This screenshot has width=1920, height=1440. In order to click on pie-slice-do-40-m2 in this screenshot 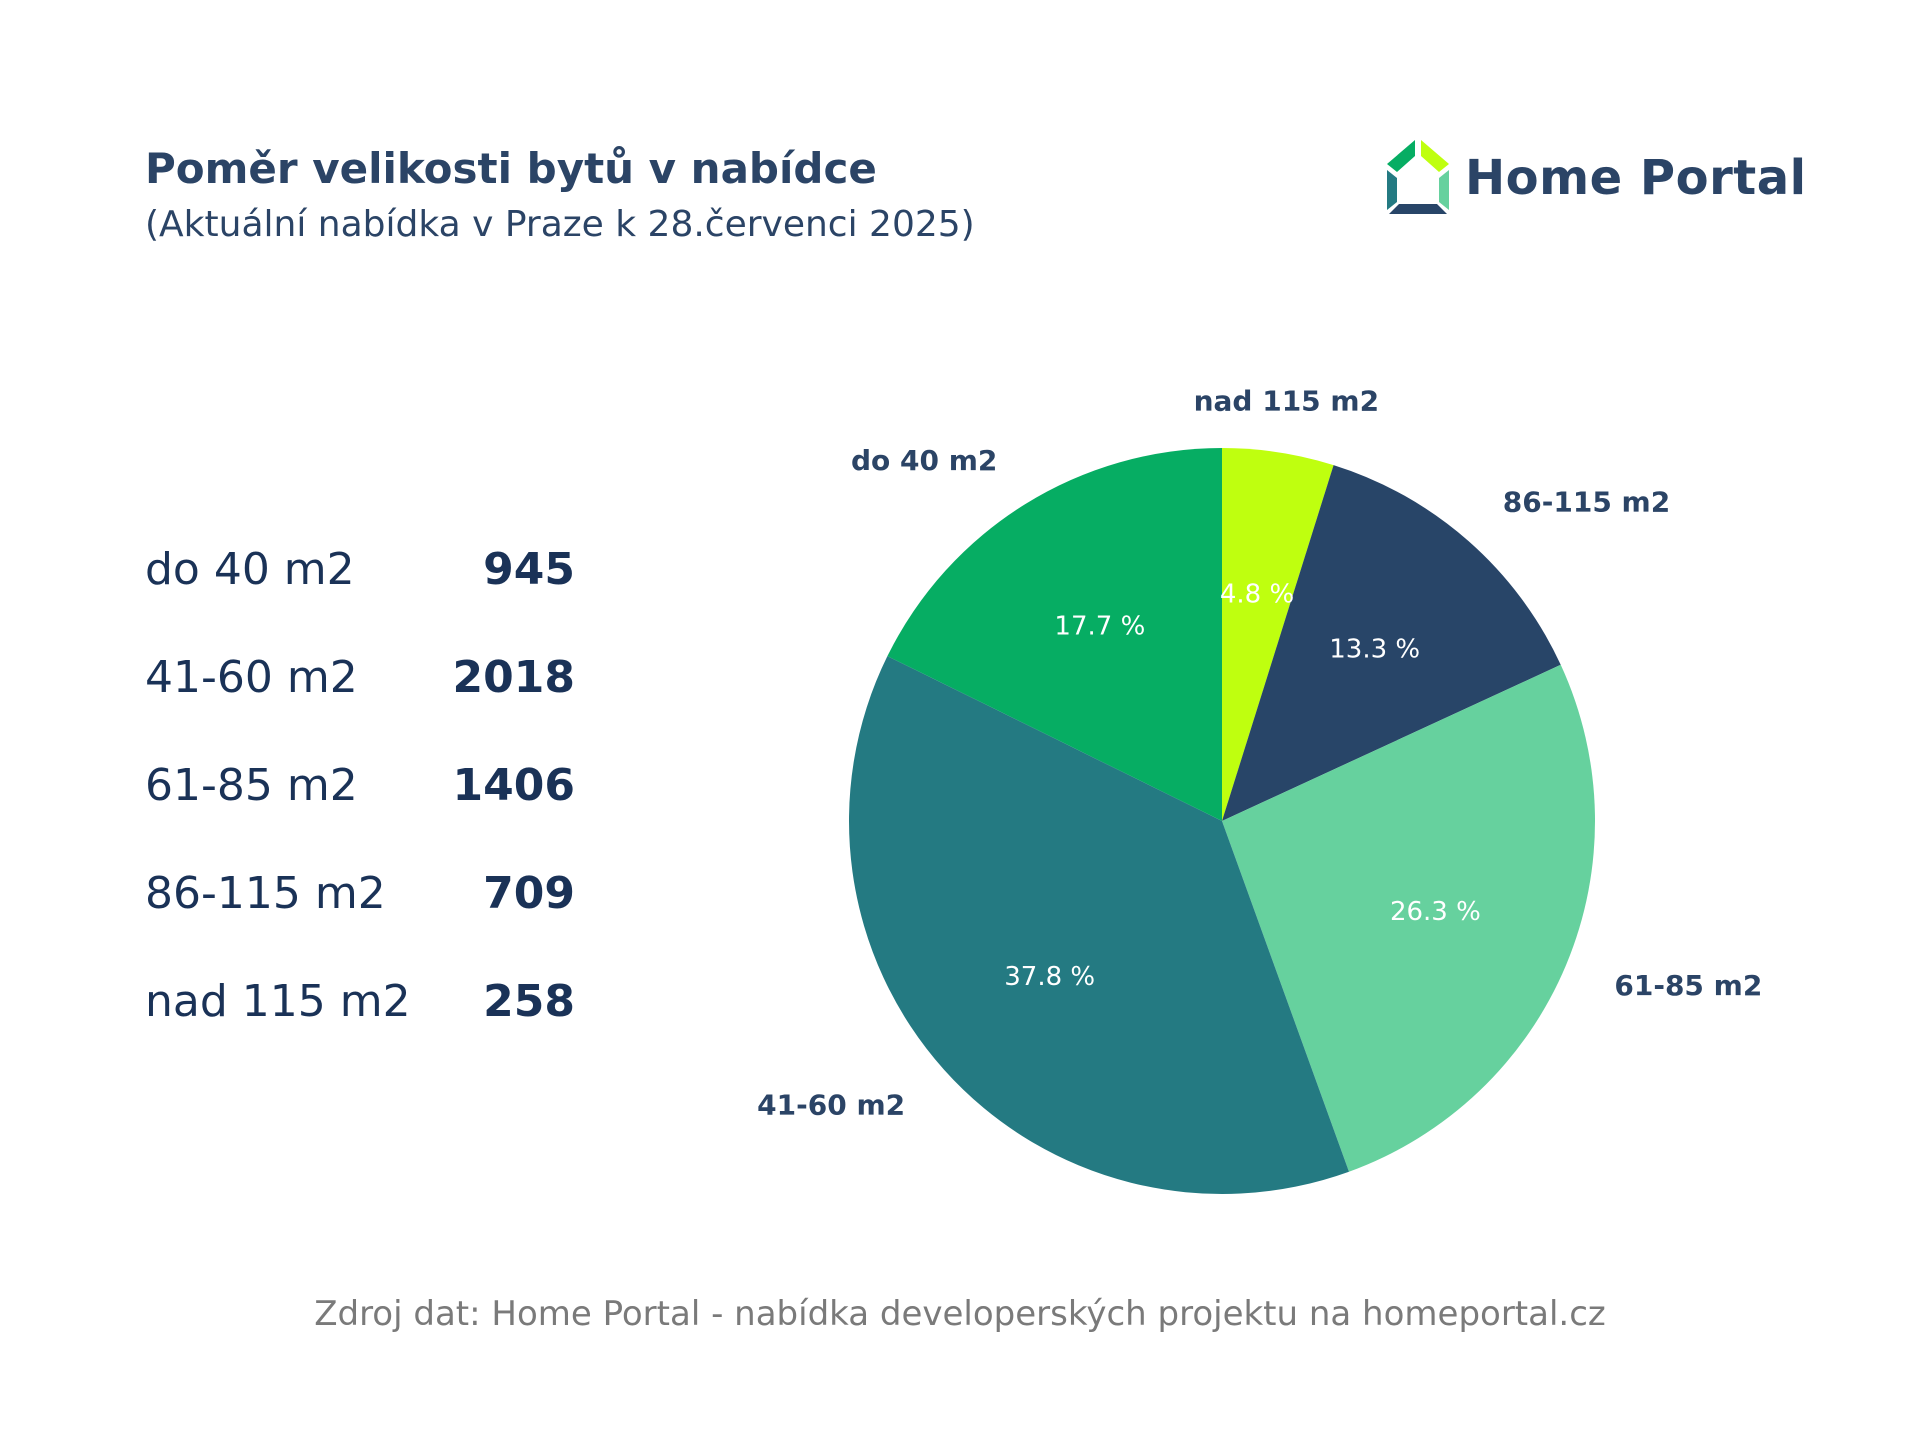, I will do `click(1054, 634)`.